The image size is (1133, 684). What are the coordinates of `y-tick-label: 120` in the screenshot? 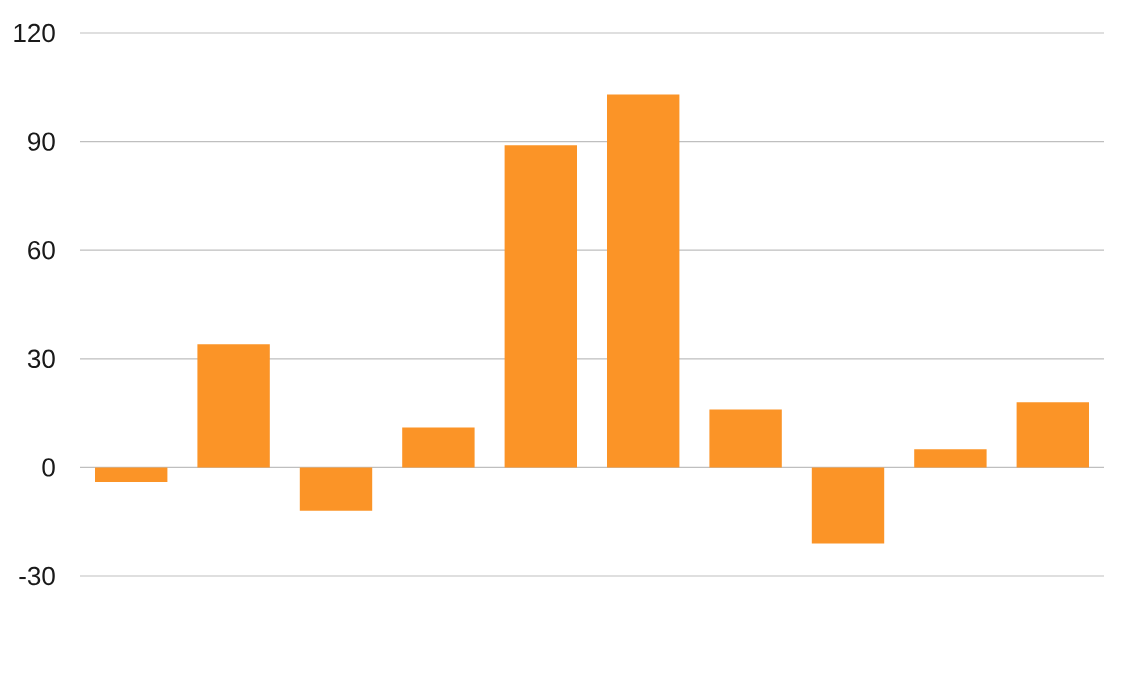 It's located at (34, 33).